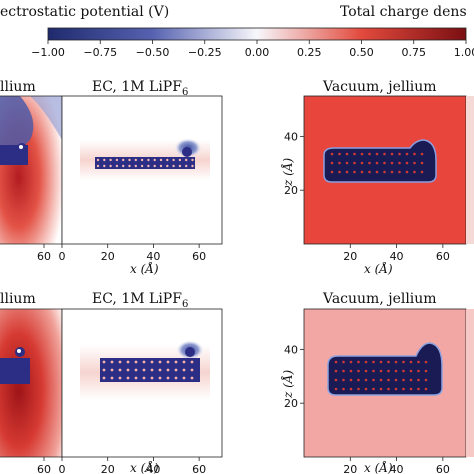 The height and width of the screenshot is (474, 474). What do you see at coordinates (379, 87) in the screenshot?
I see `panel-top-right-title: Vacuum, jellium` at bounding box center [379, 87].